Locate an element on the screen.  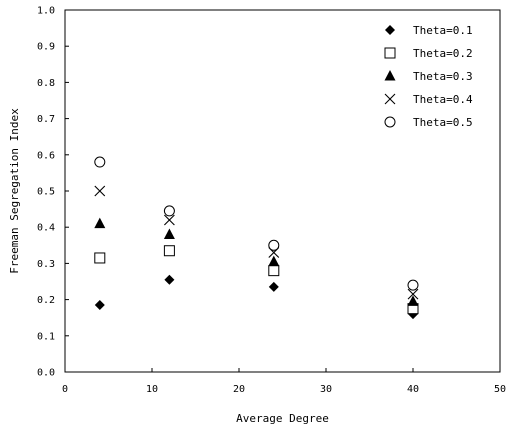
legend-label: Theta=0.1 is located at coordinates (443, 30).